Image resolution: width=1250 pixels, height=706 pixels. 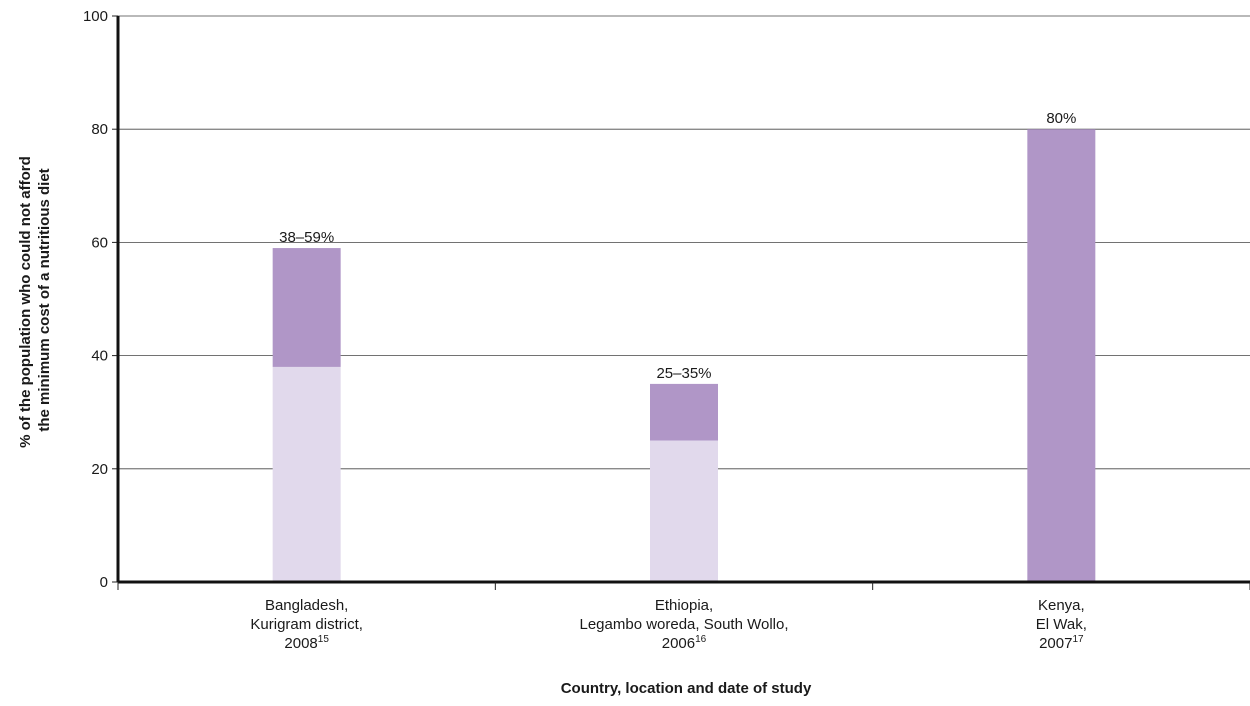 I want to click on y-tick-labels: 0 20 40 60 80 100, so click(x=95, y=299).